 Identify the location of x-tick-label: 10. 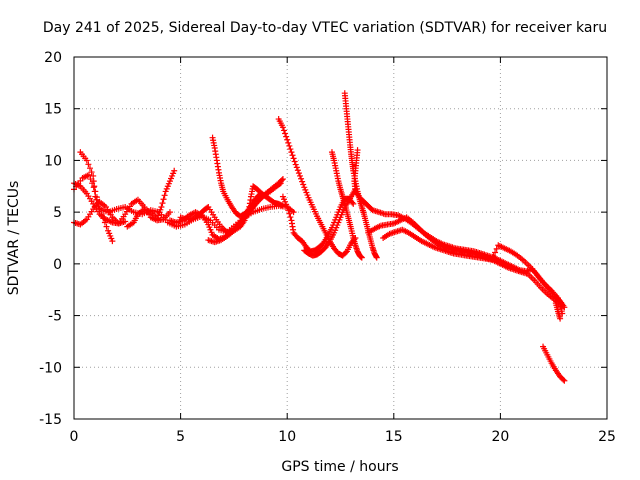
(287, 437).